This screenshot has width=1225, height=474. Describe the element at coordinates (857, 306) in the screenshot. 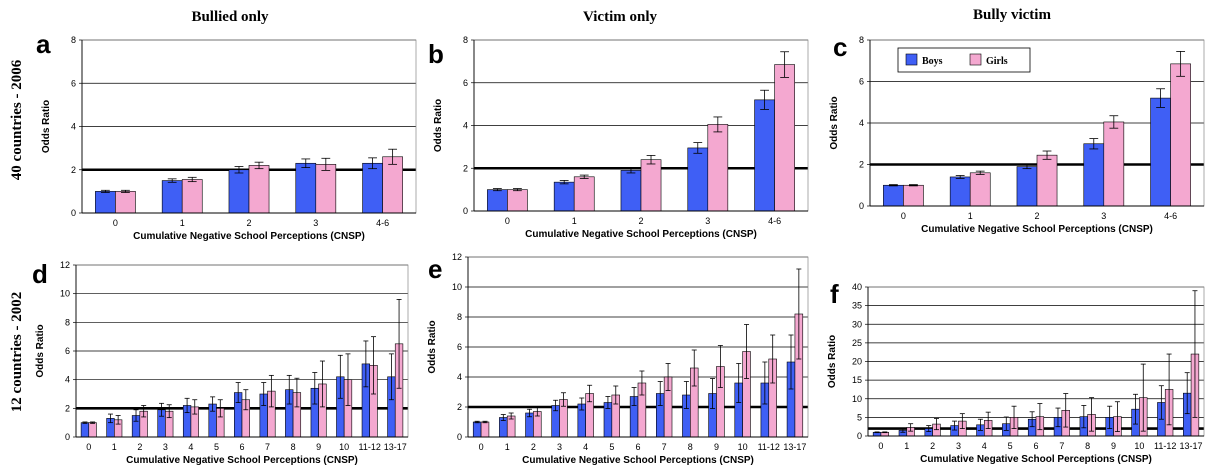

I see `y-tick-label: 35` at that location.